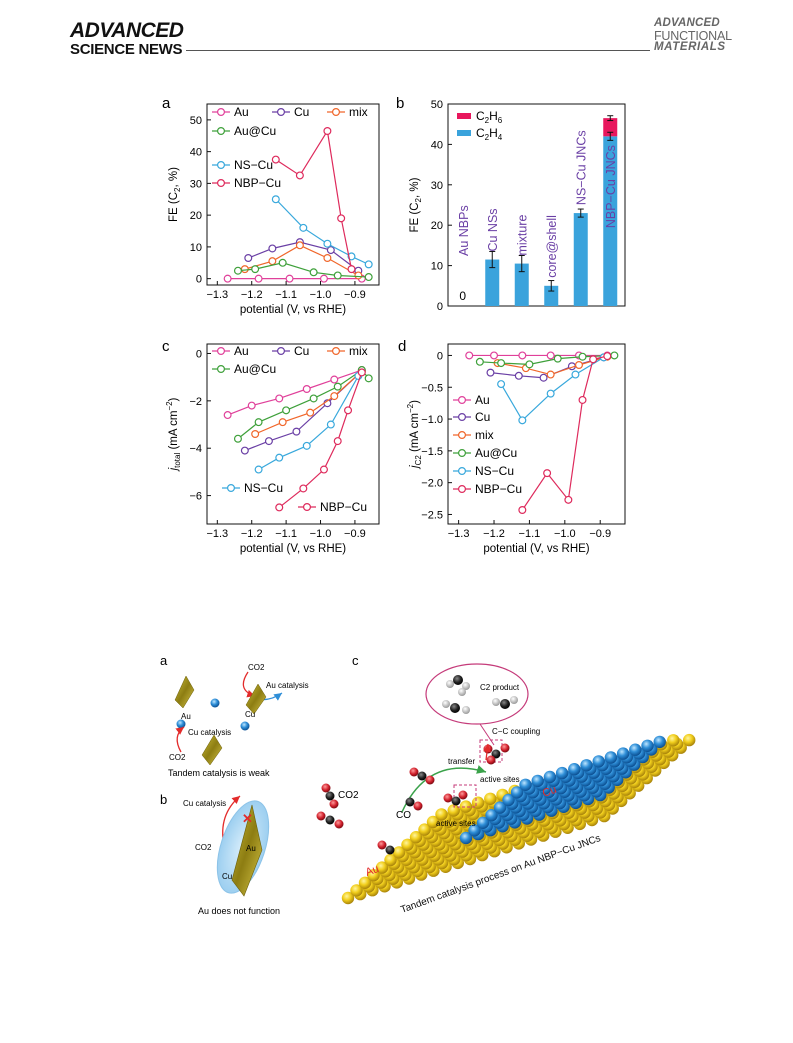 The height and width of the screenshot is (1043, 793). What do you see at coordinates (456, 823) in the screenshot?
I see `fig2c-active-sites-2: active sites` at bounding box center [456, 823].